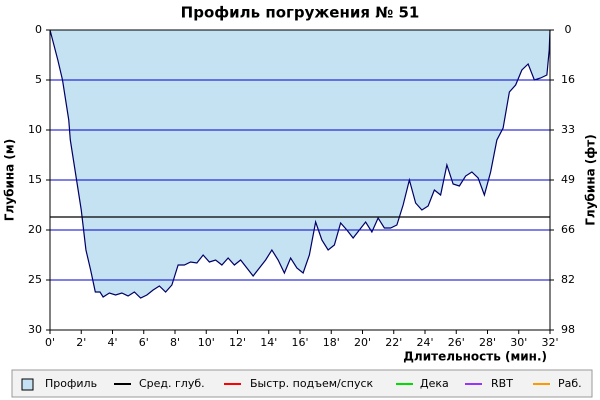  I want to click on legend-label: Быстр. подъем/спуск, so click(312, 383).